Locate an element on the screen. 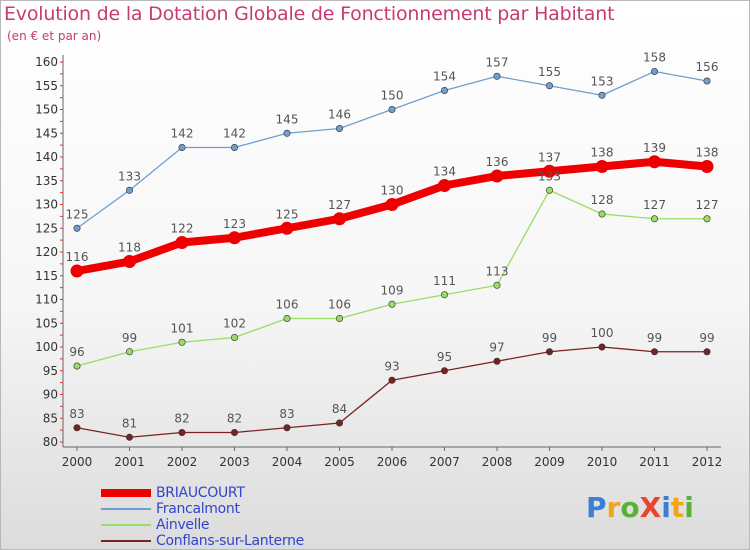  data-label: 83 is located at coordinates (286, 414).